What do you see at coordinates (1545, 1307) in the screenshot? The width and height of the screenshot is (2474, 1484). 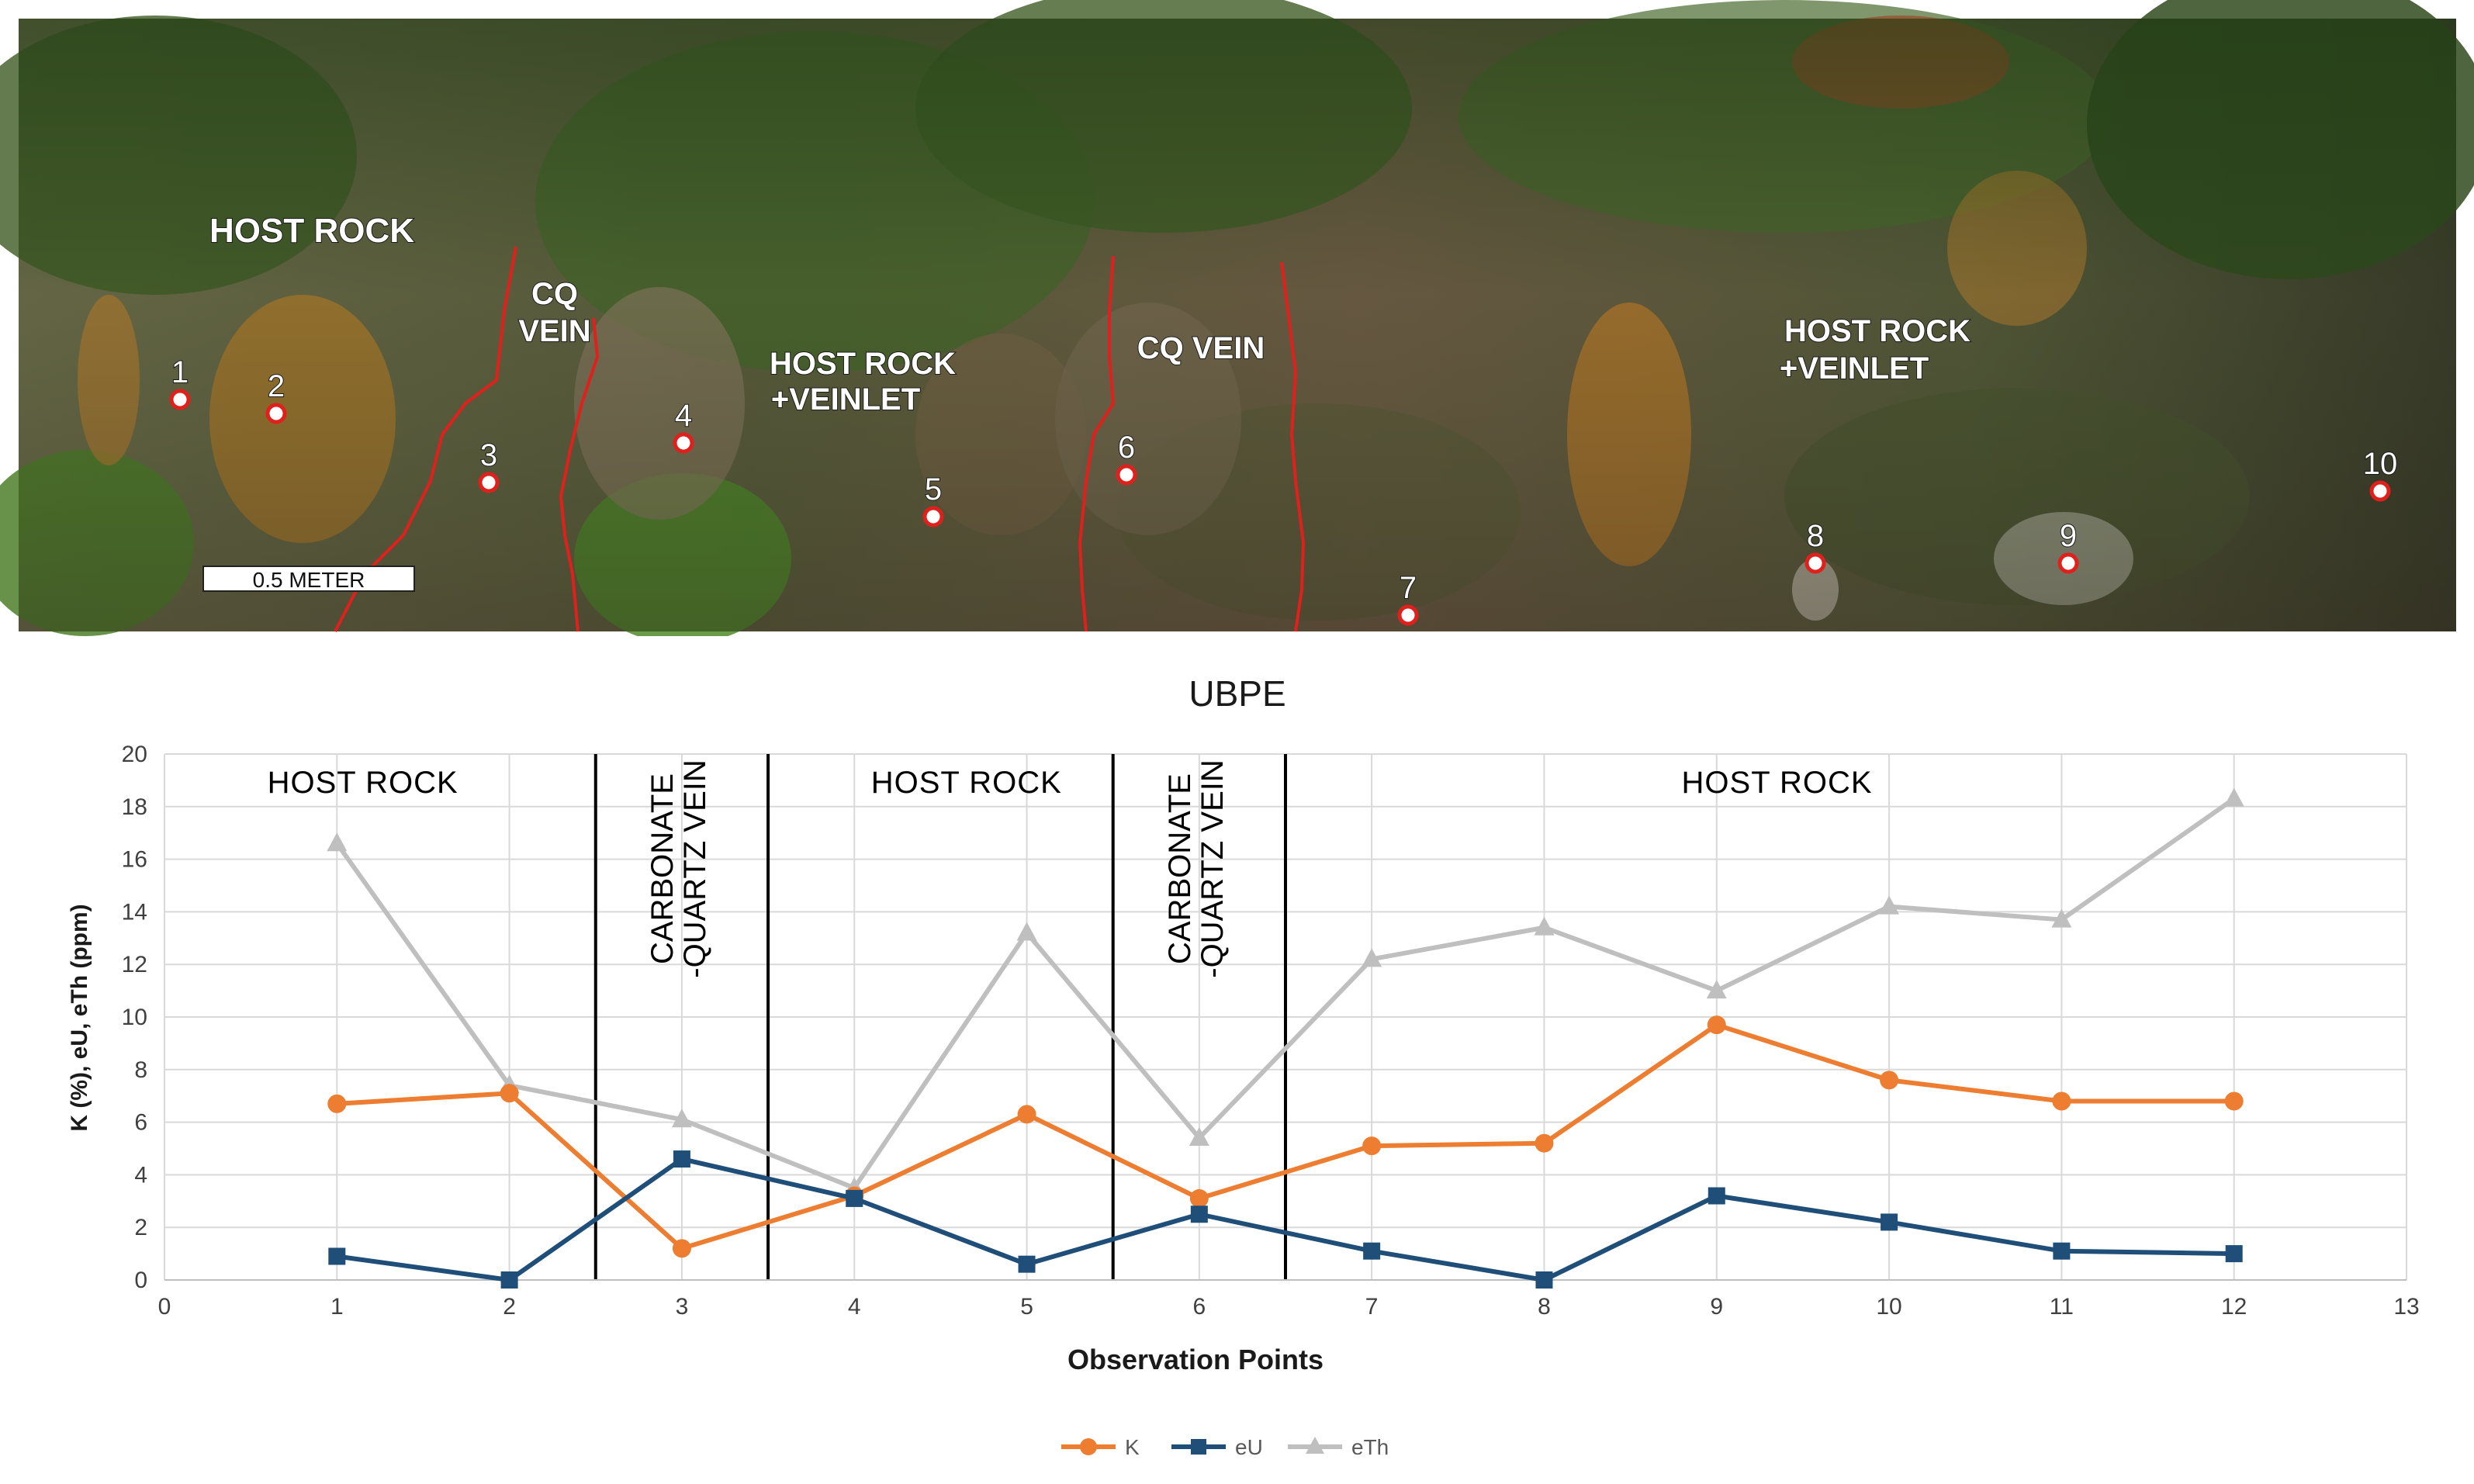 I see `x-tick-label: 8` at bounding box center [1545, 1307].